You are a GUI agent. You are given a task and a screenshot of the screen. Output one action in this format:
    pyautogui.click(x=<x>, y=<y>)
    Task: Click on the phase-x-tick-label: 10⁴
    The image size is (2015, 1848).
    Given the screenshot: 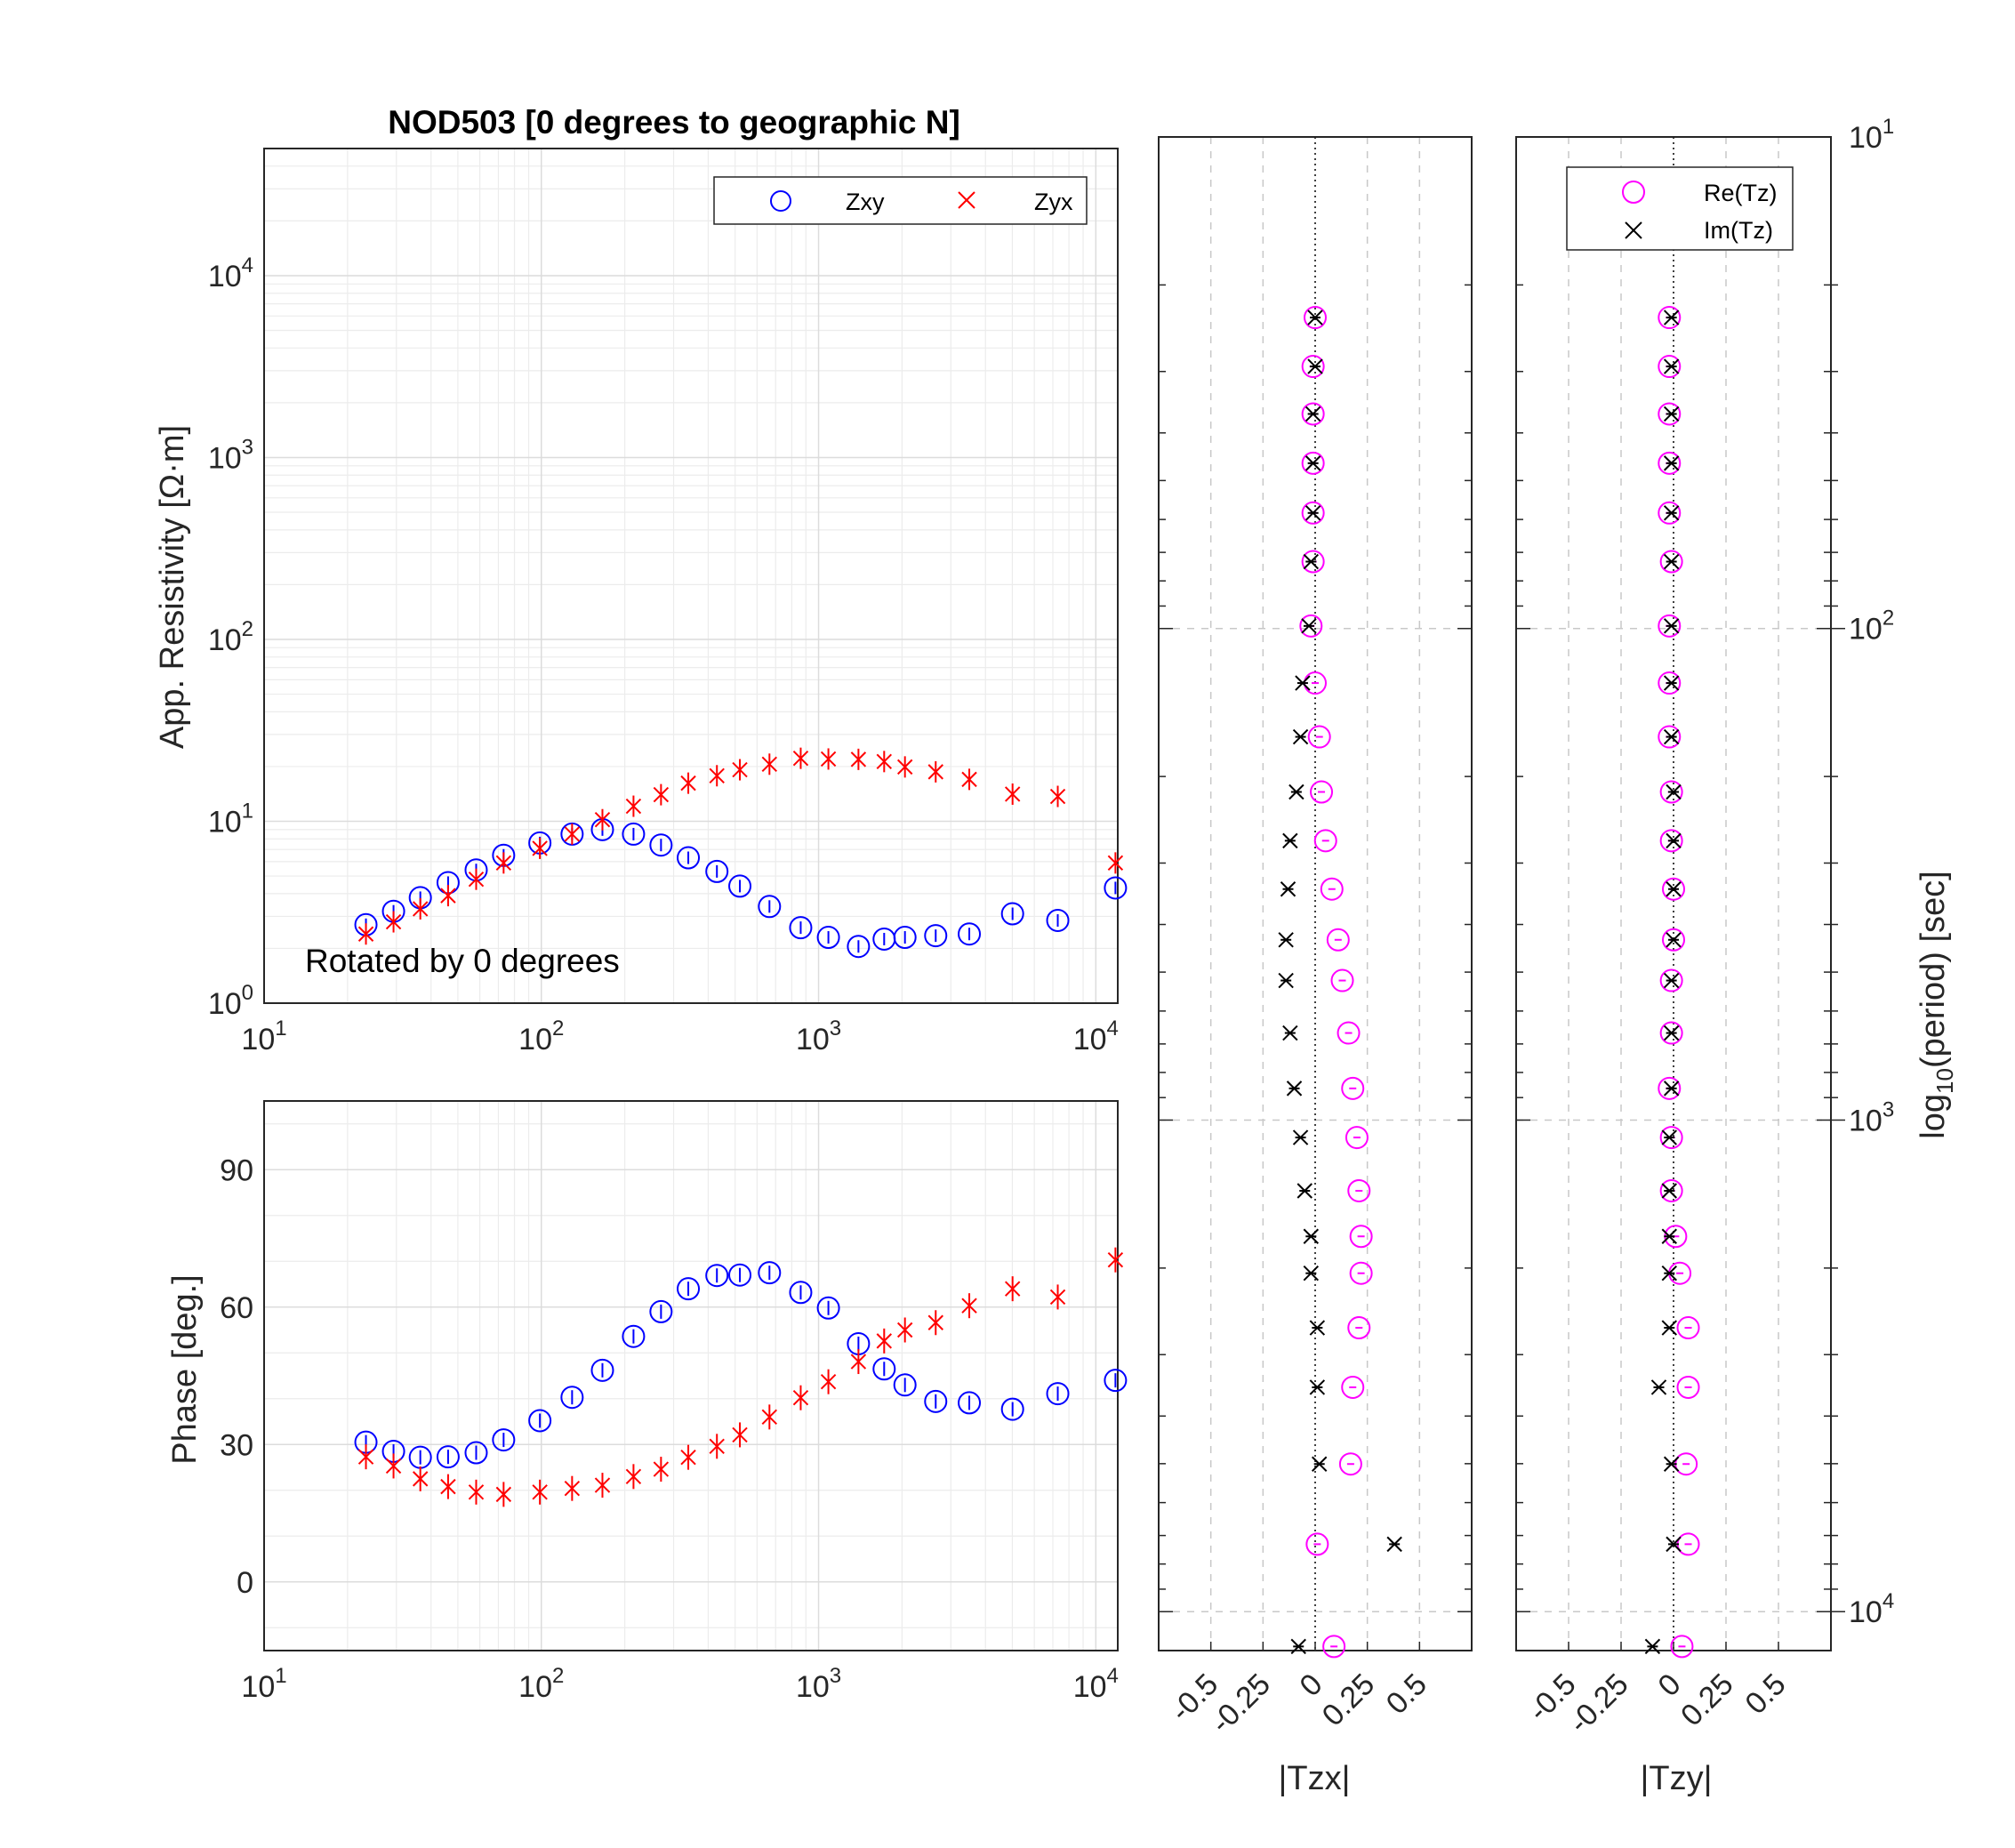 What is the action you would take?
    pyautogui.click(x=1096, y=1684)
    